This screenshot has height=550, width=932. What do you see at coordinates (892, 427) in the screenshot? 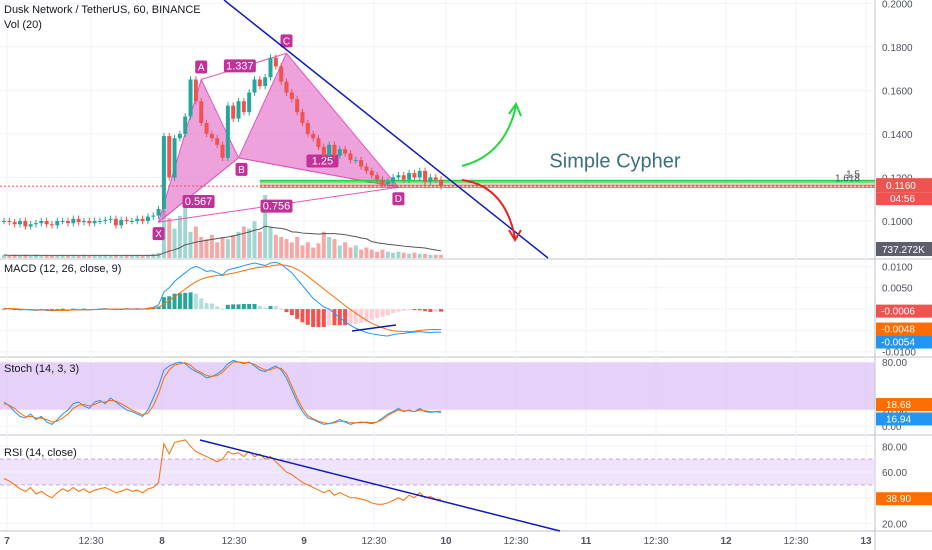
I see `stoch-tick-label: 0.00` at bounding box center [892, 427].